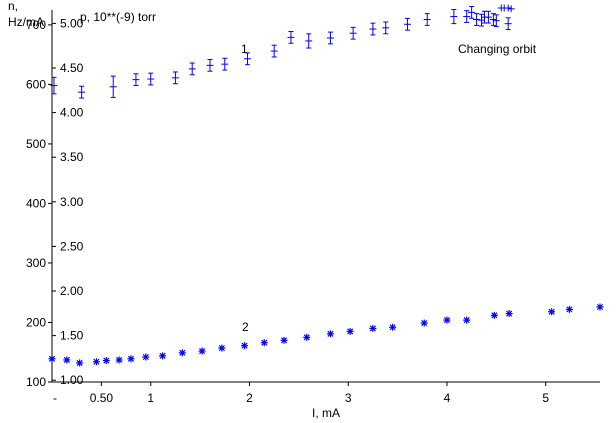 Image resolution: width=616 pixels, height=423 pixels. What do you see at coordinates (72, 291) in the screenshot?
I see `right-tick-label: 2.00` at bounding box center [72, 291].